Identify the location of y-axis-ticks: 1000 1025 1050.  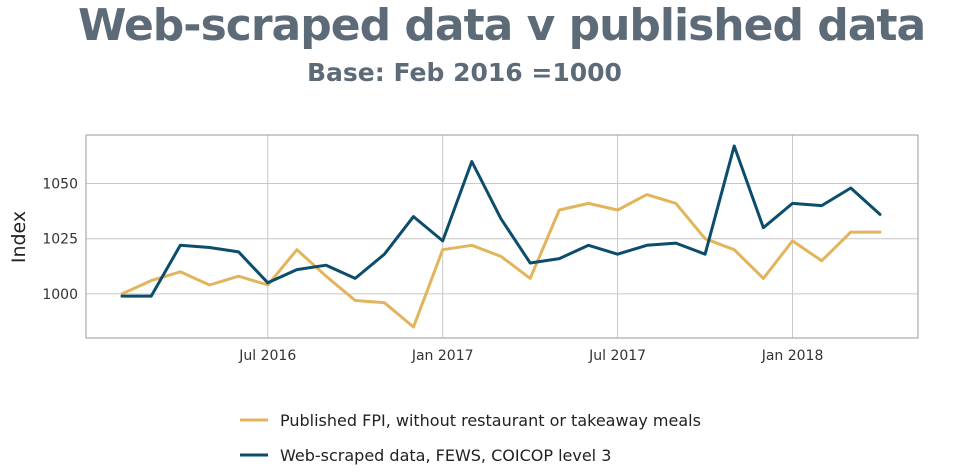
(60, 240).